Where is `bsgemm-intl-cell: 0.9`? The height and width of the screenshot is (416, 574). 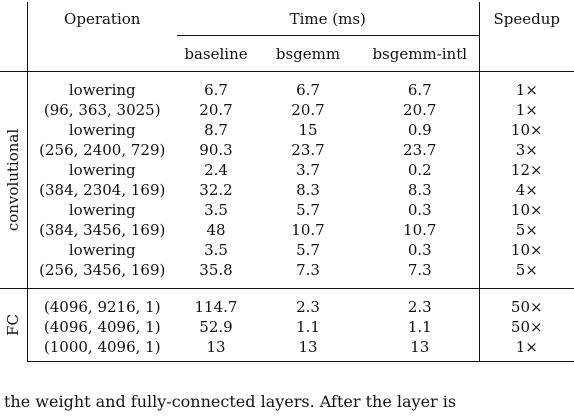
bsgemm-intl-cell: 0.9 is located at coordinates (419, 130).